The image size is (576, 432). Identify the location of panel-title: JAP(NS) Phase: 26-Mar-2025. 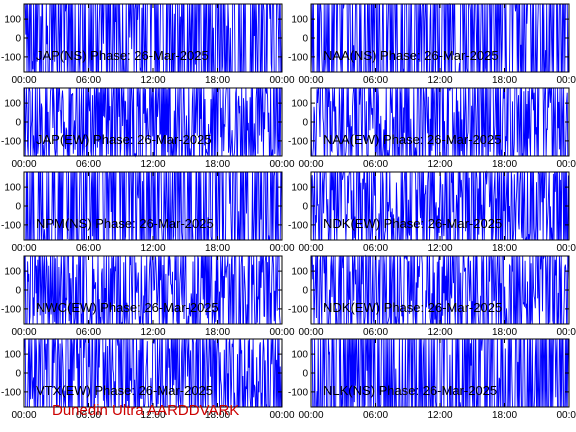
(122, 55).